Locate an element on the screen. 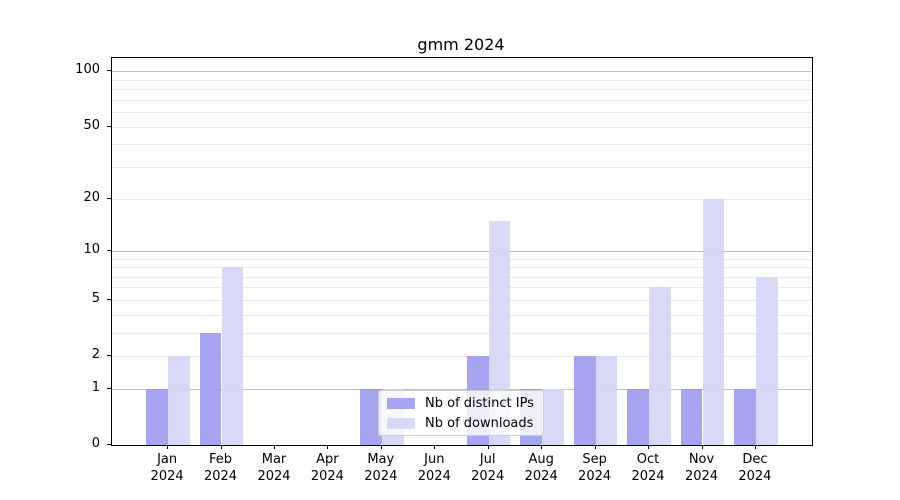 The image size is (900, 500). x-tick-label: May 2024 is located at coordinates (381, 468).